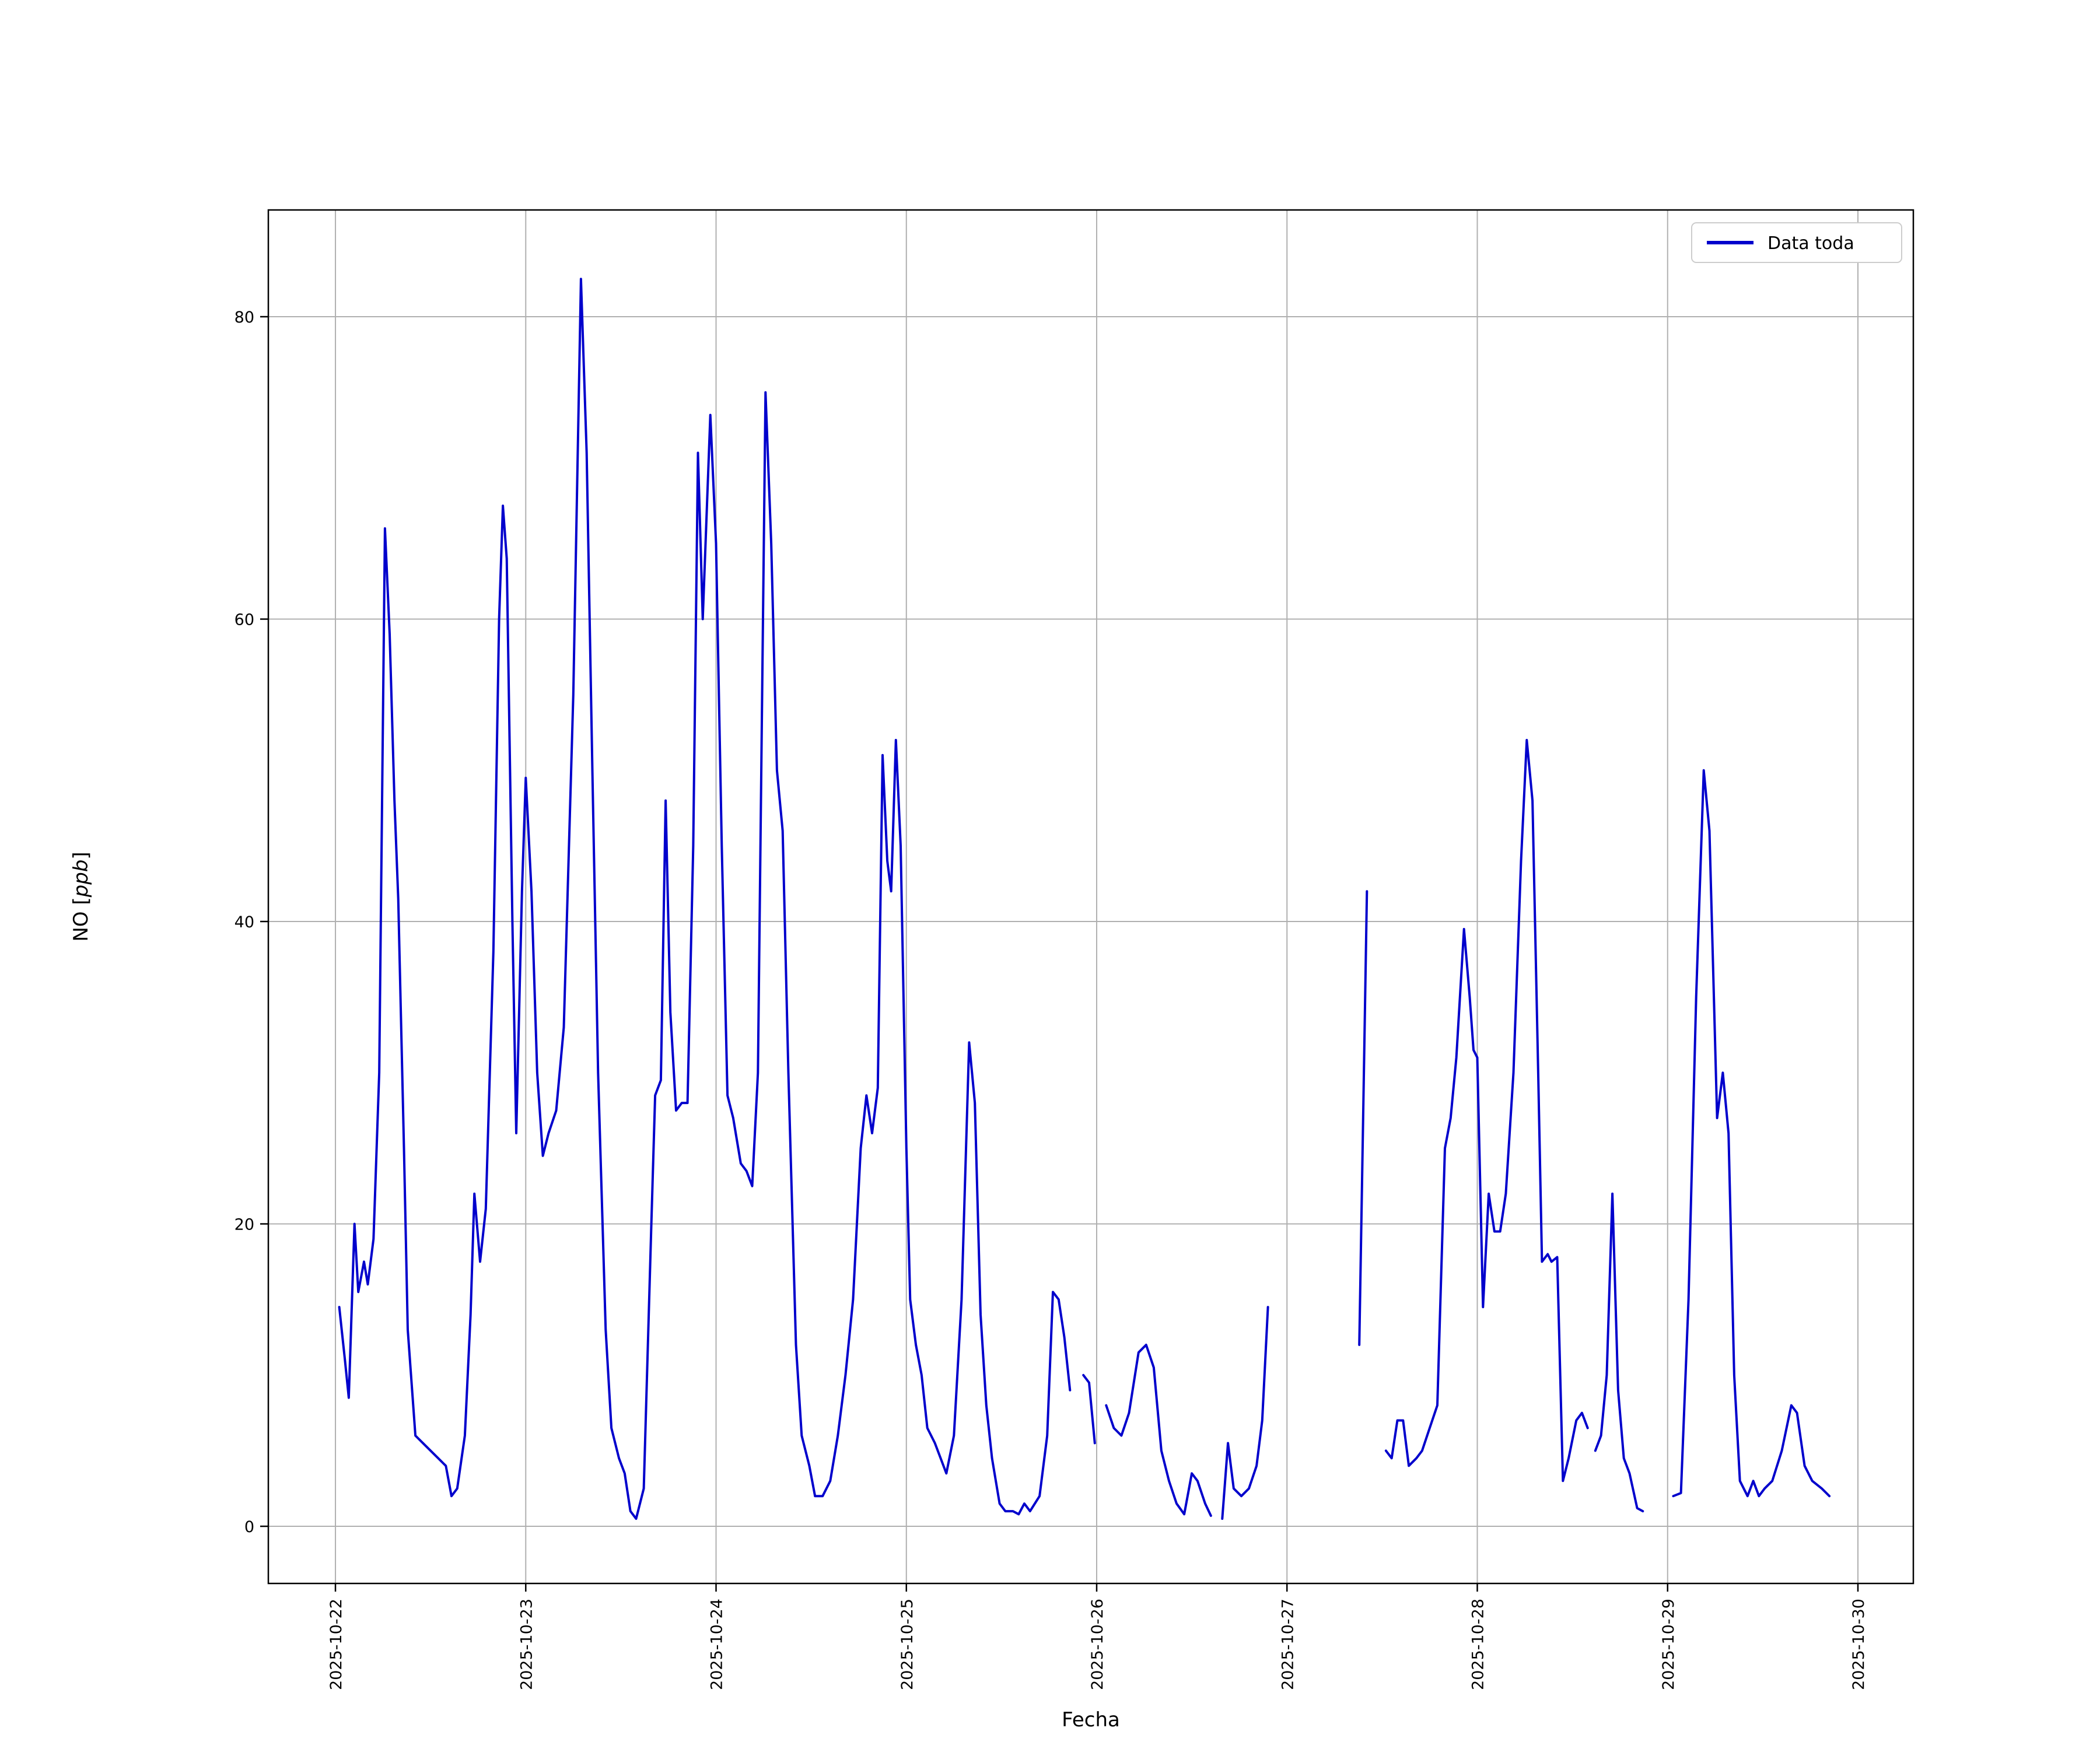  Describe the element at coordinates (1859, 1644) in the screenshot. I see `x-tick-label: 2025-10-30` at that location.